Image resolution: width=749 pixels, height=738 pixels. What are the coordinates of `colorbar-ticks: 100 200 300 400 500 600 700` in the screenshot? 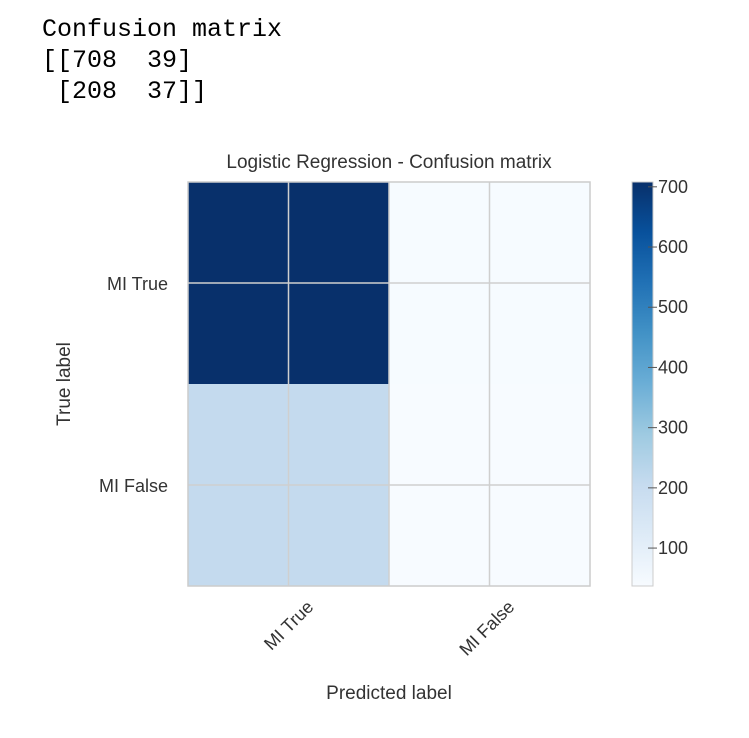 It's located at (668, 367).